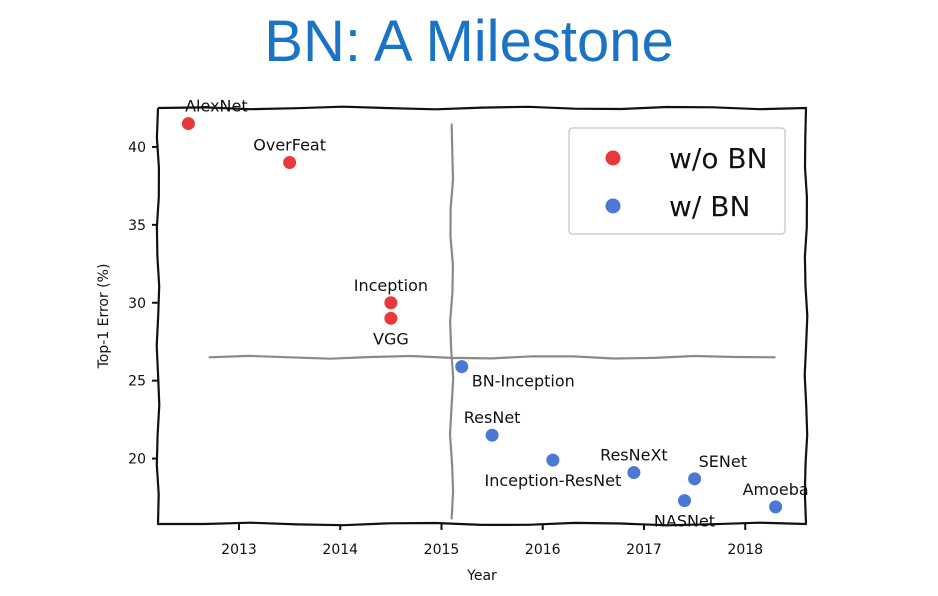 This screenshot has width=938, height=596. What do you see at coordinates (104, 317) in the screenshot?
I see `y-axis-title: Top-1 Error (%)` at bounding box center [104, 317].